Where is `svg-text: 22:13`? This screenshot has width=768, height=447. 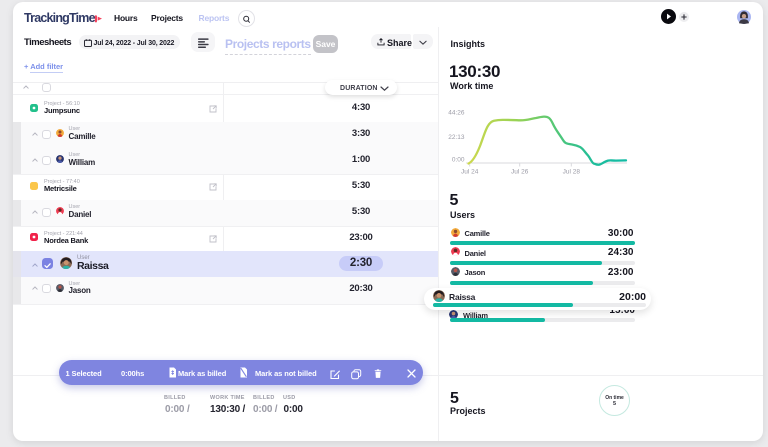 svg-text: 22:13 is located at coordinates (456, 137).